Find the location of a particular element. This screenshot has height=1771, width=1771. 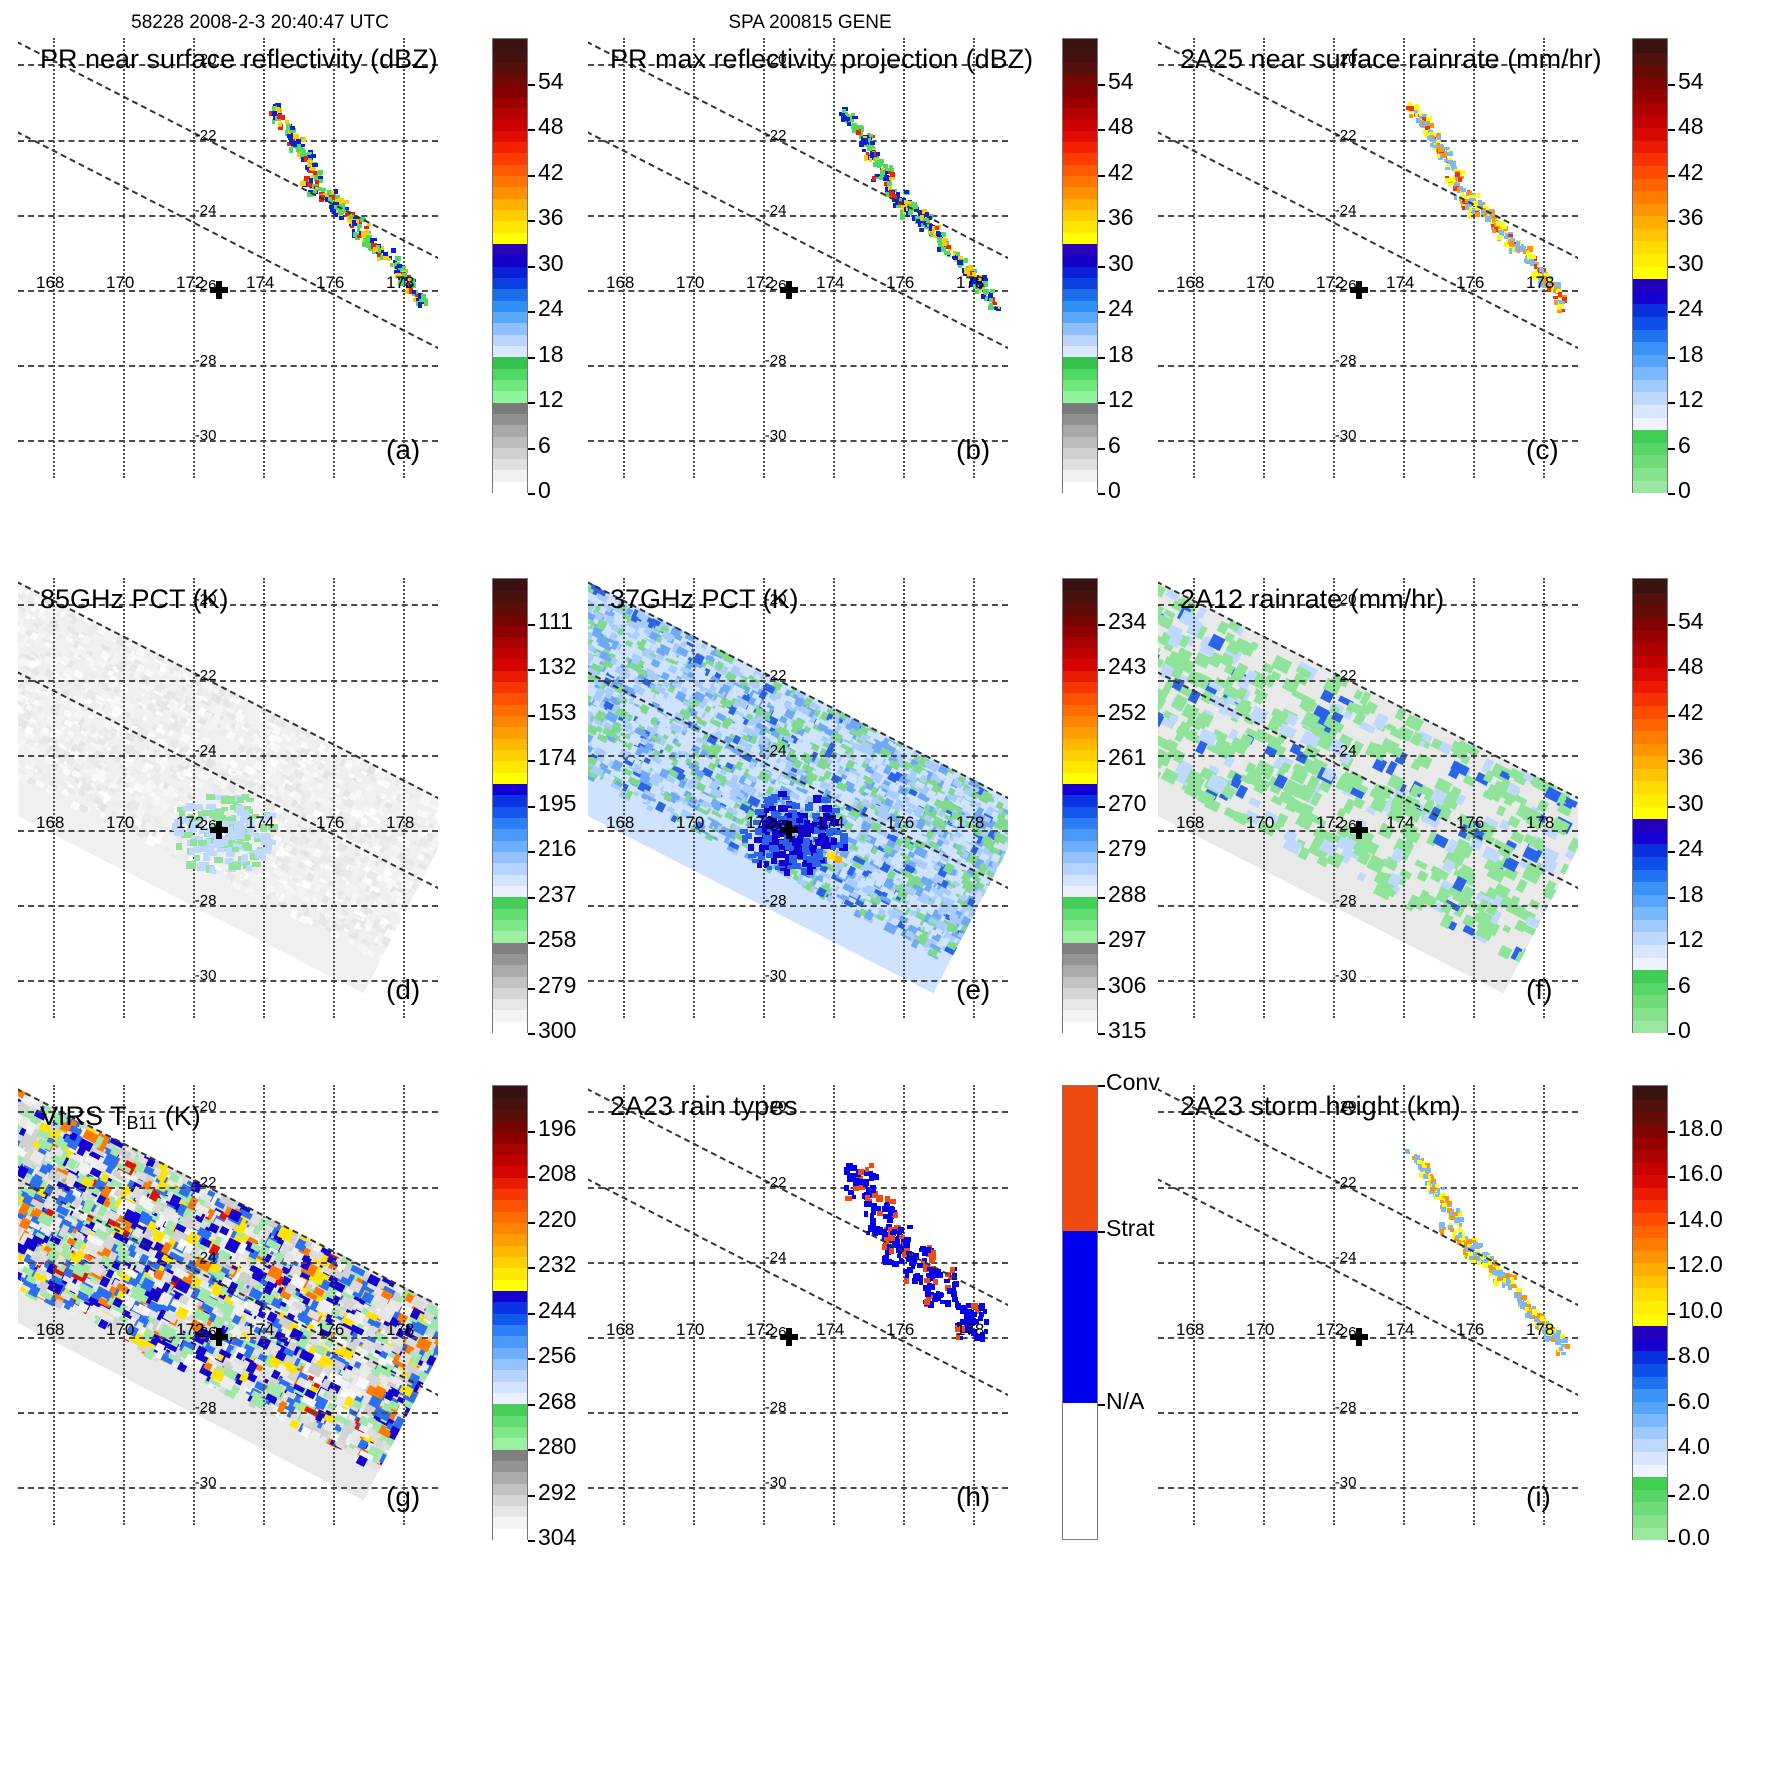

colorbar-tick-label: 30 is located at coordinates (1691, 262).